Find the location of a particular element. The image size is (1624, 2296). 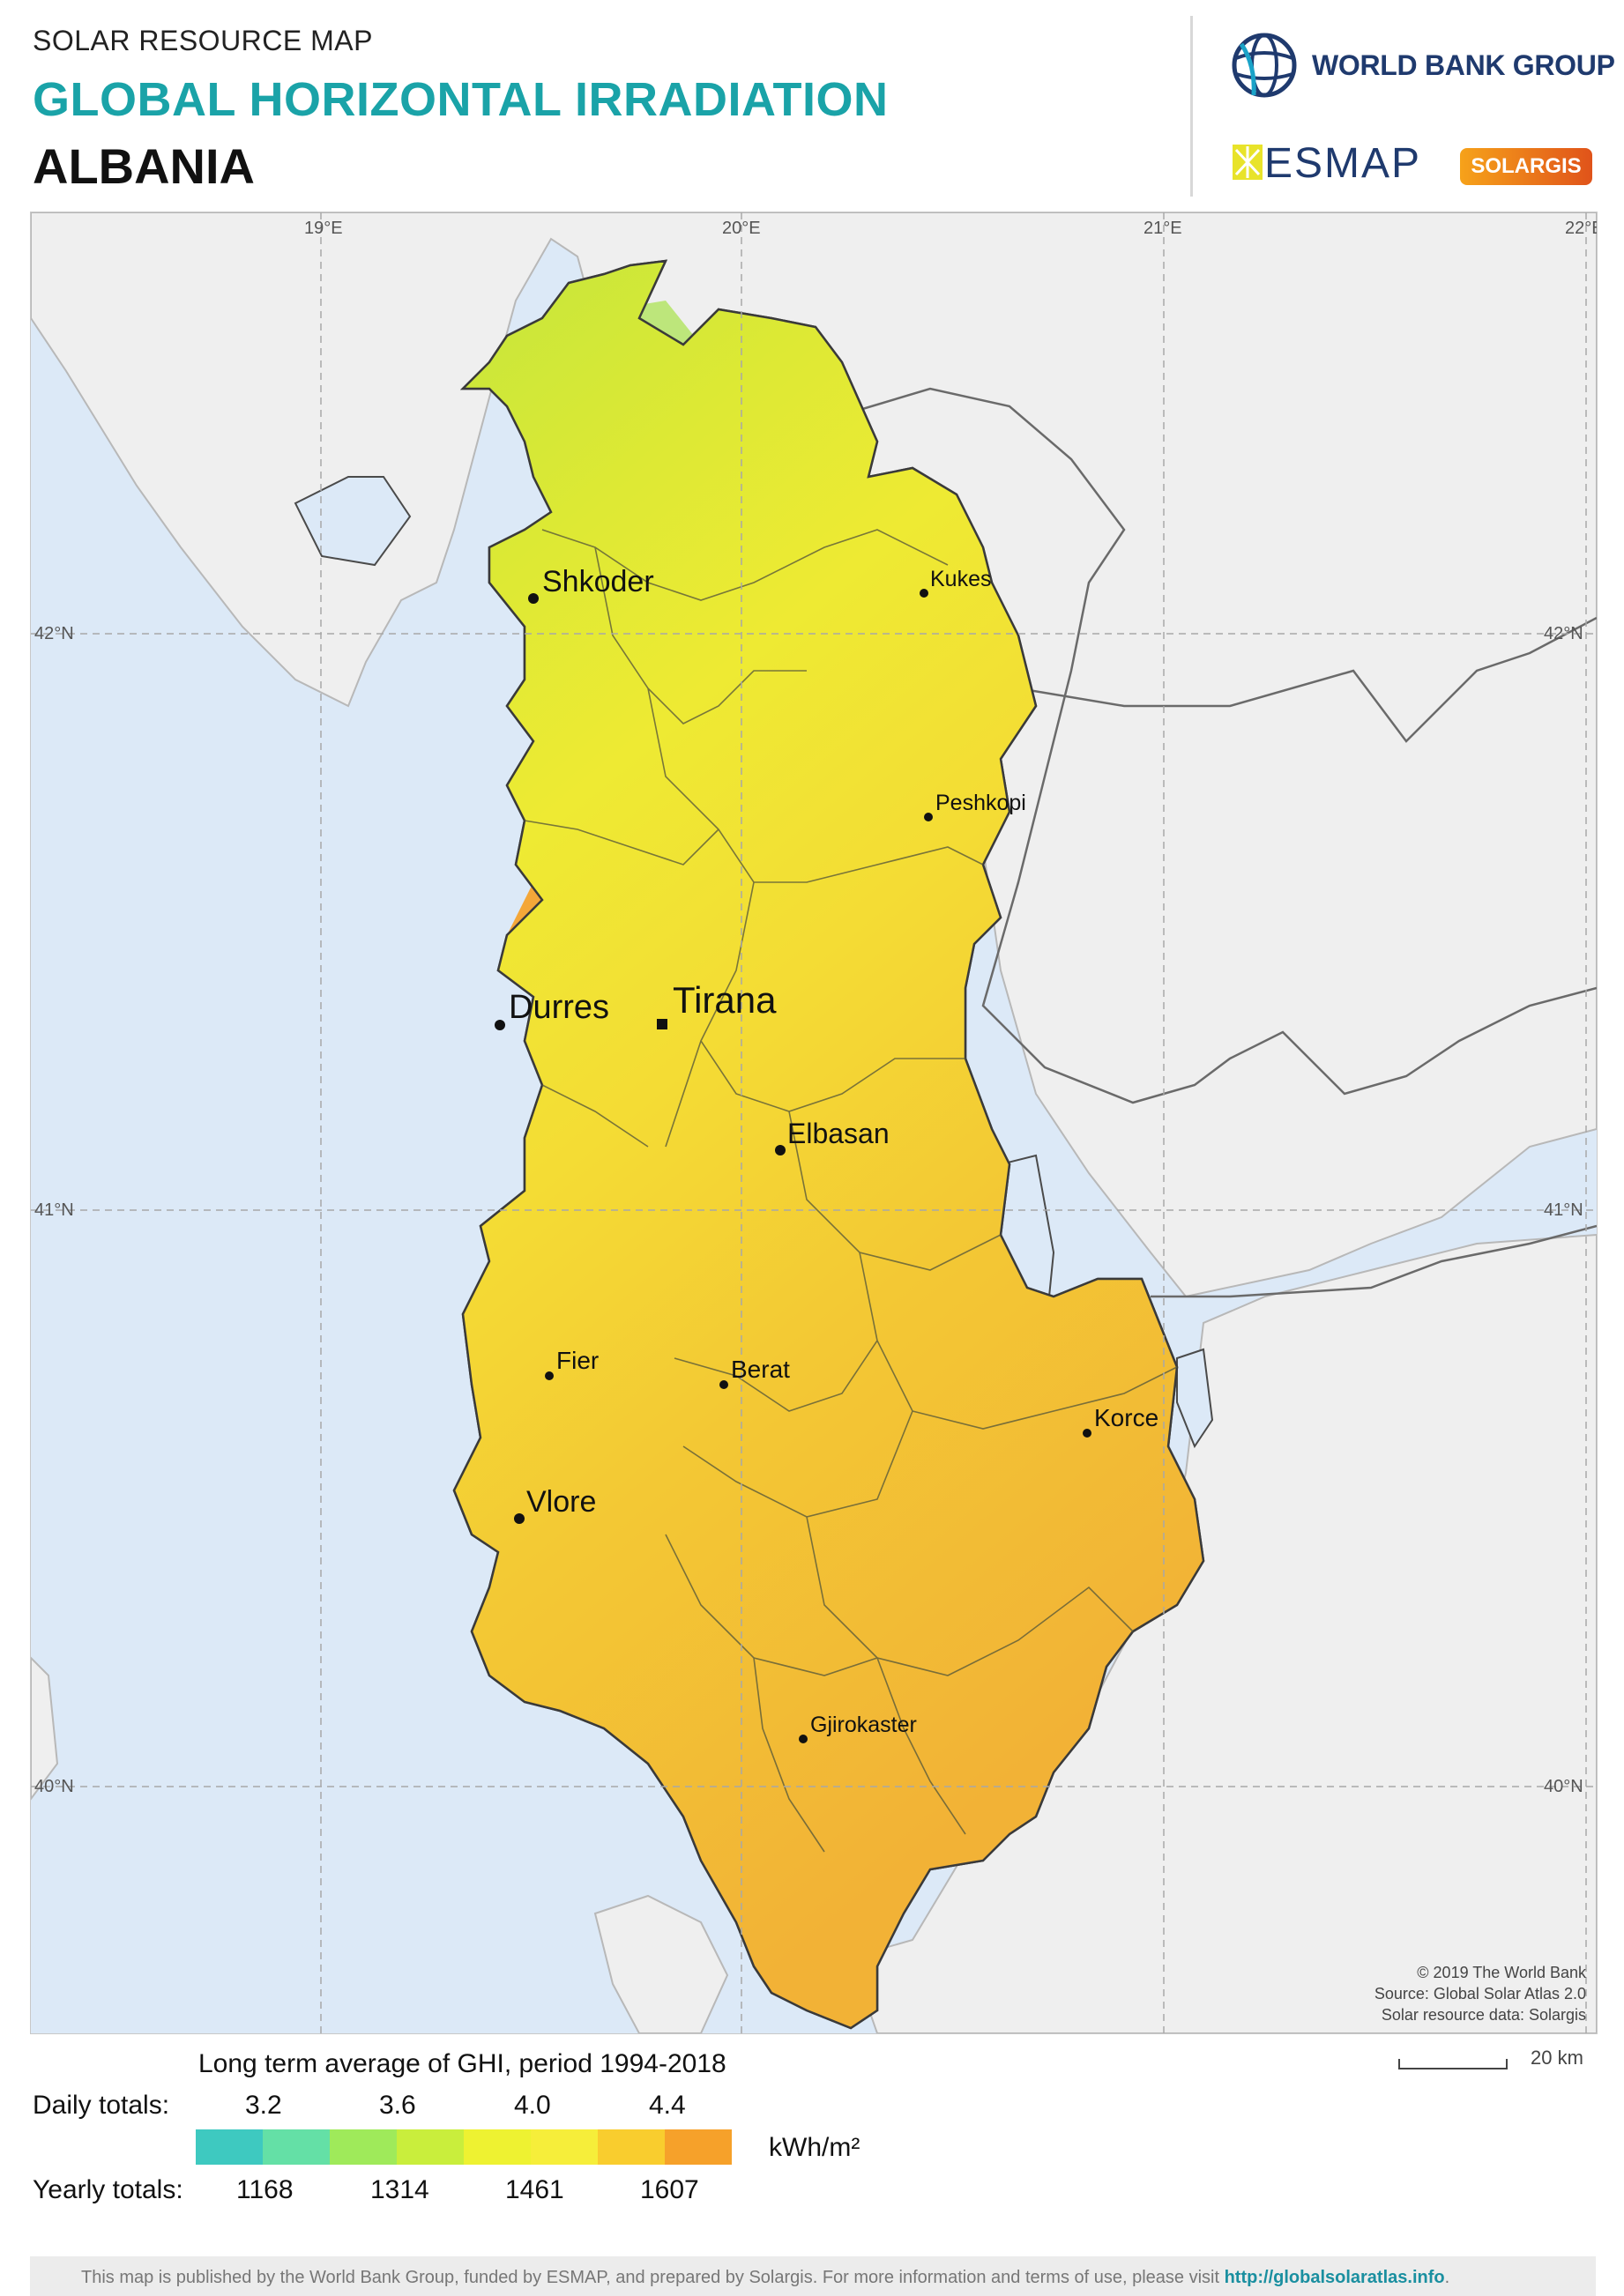

legend-daily-label: Daily totals: is located at coordinates (101, 2105).